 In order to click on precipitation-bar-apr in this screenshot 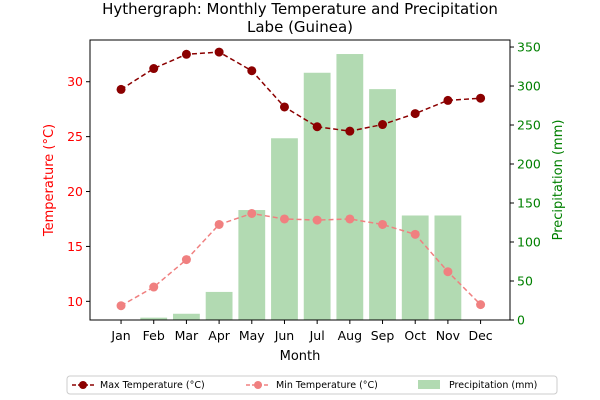, I will do `click(219, 305)`.